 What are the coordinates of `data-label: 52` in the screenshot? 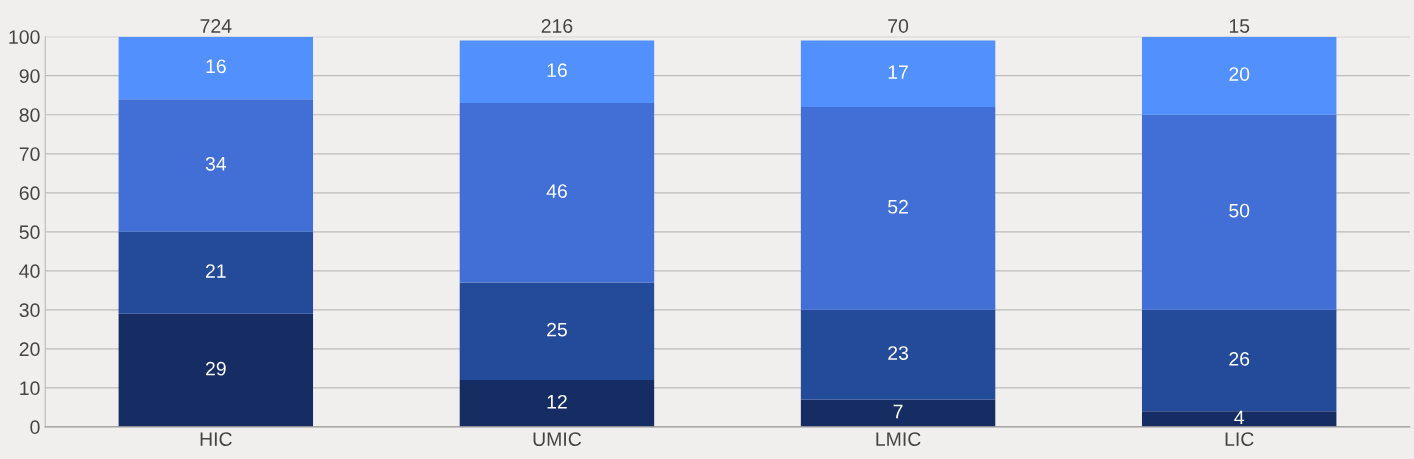 It's located at (898, 206).